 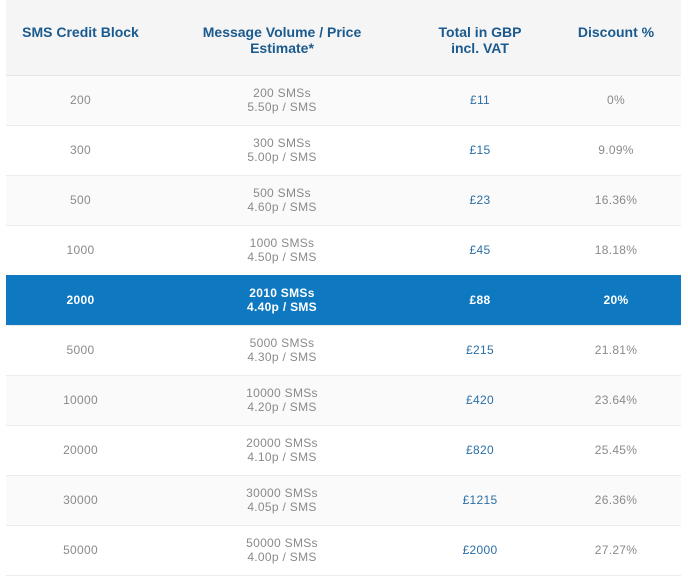 I want to click on credit-block-cell: 200, so click(x=80, y=99).